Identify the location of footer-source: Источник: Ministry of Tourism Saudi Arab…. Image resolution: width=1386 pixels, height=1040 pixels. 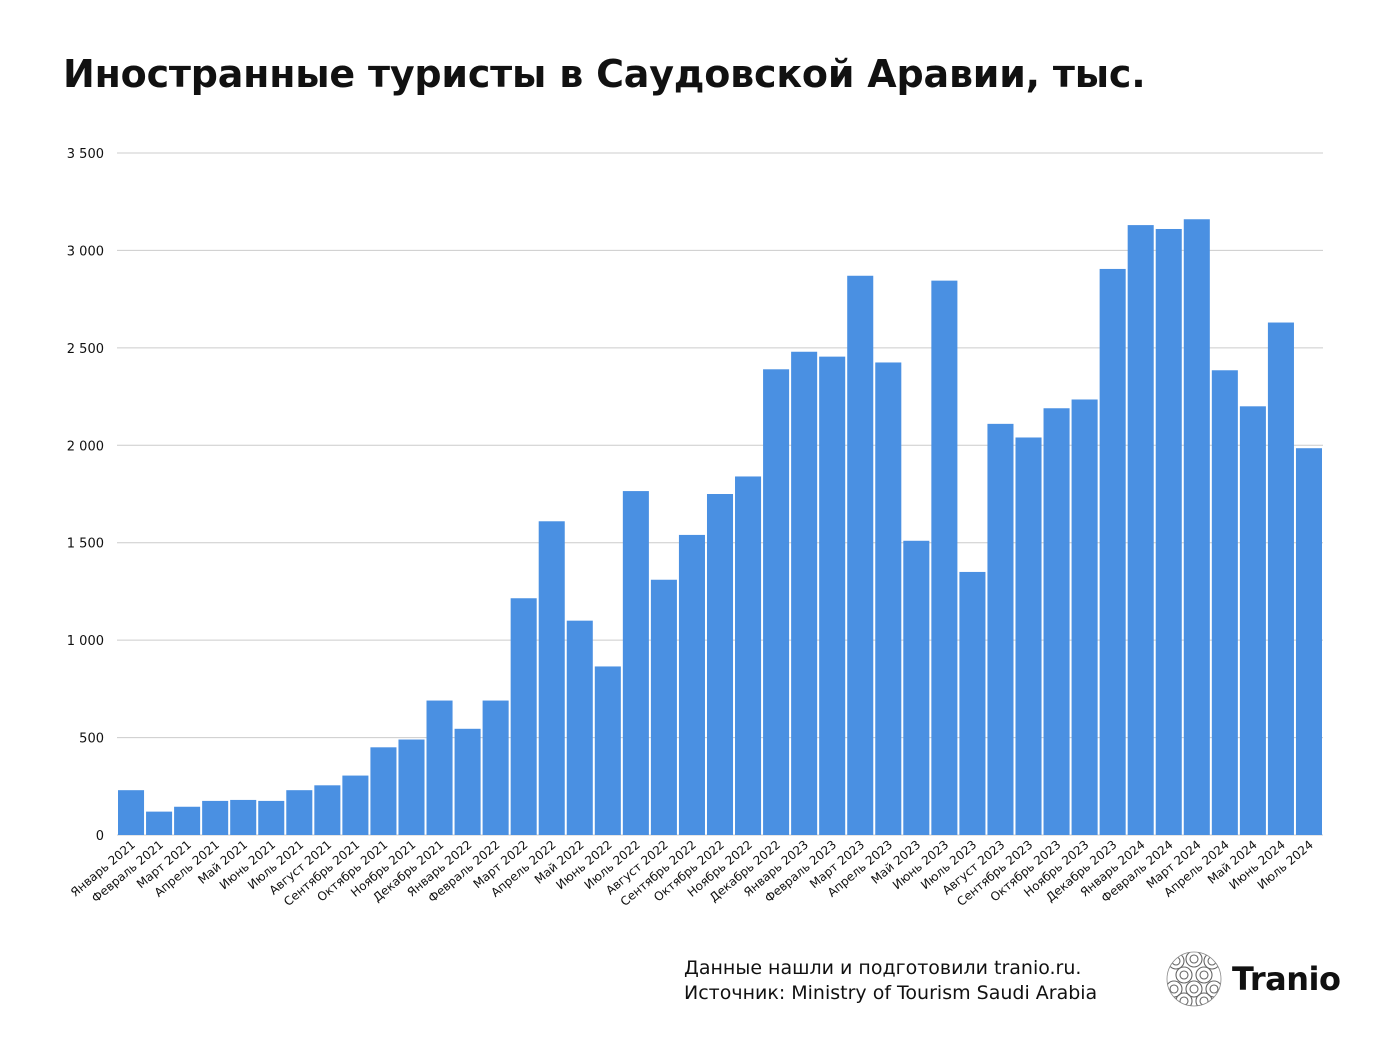
(891, 993).